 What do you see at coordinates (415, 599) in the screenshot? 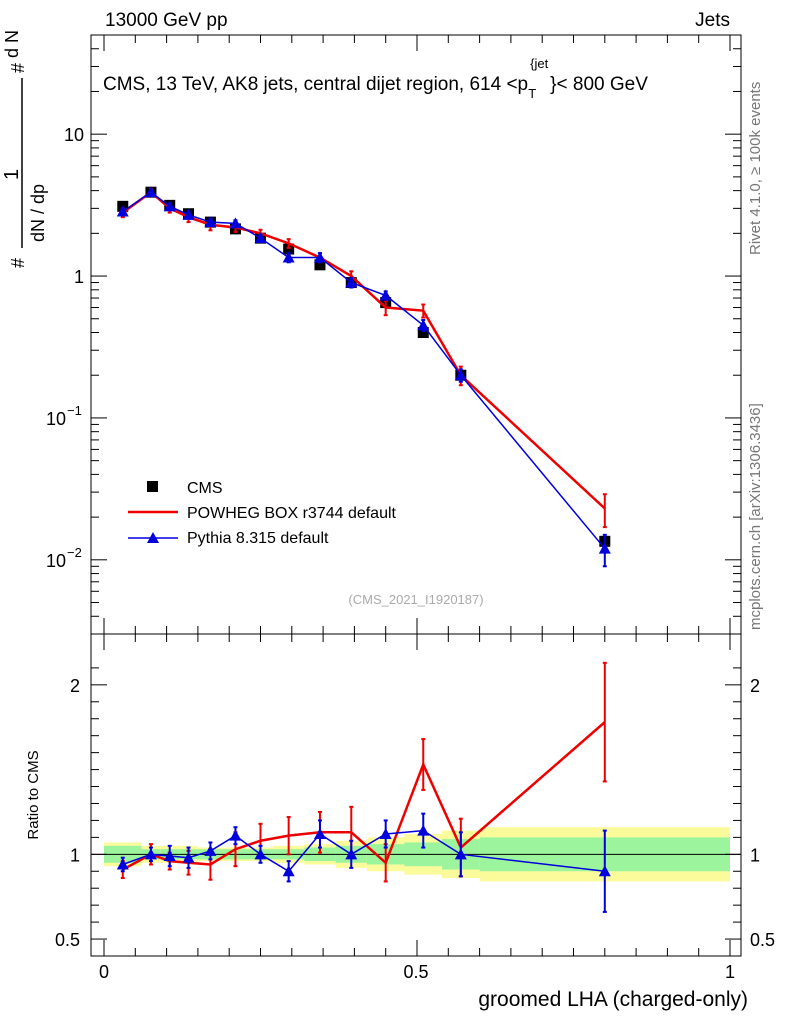
I see `analysis-watermark: (CMS_2021_I1920187)` at bounding box center [415, 599].